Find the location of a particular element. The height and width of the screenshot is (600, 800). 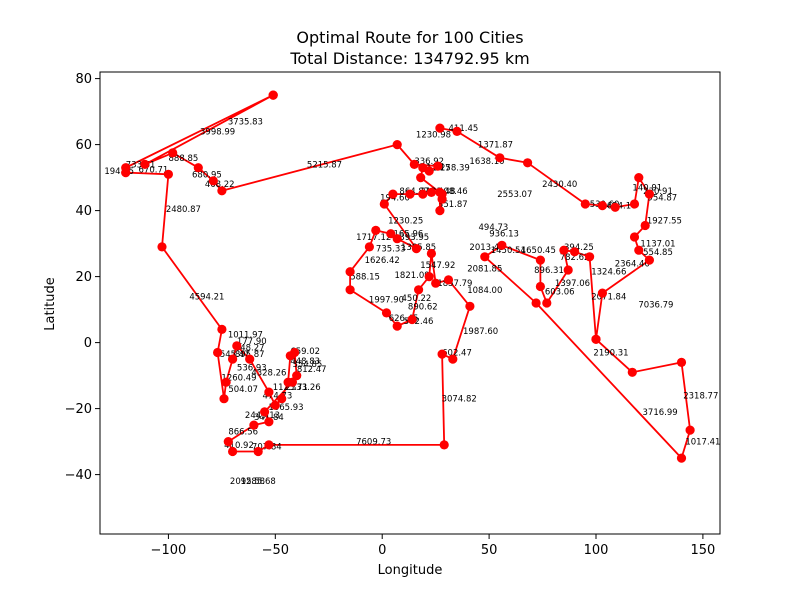

edge-distance-label: 1857.79 is located at coordinates (454, 284).